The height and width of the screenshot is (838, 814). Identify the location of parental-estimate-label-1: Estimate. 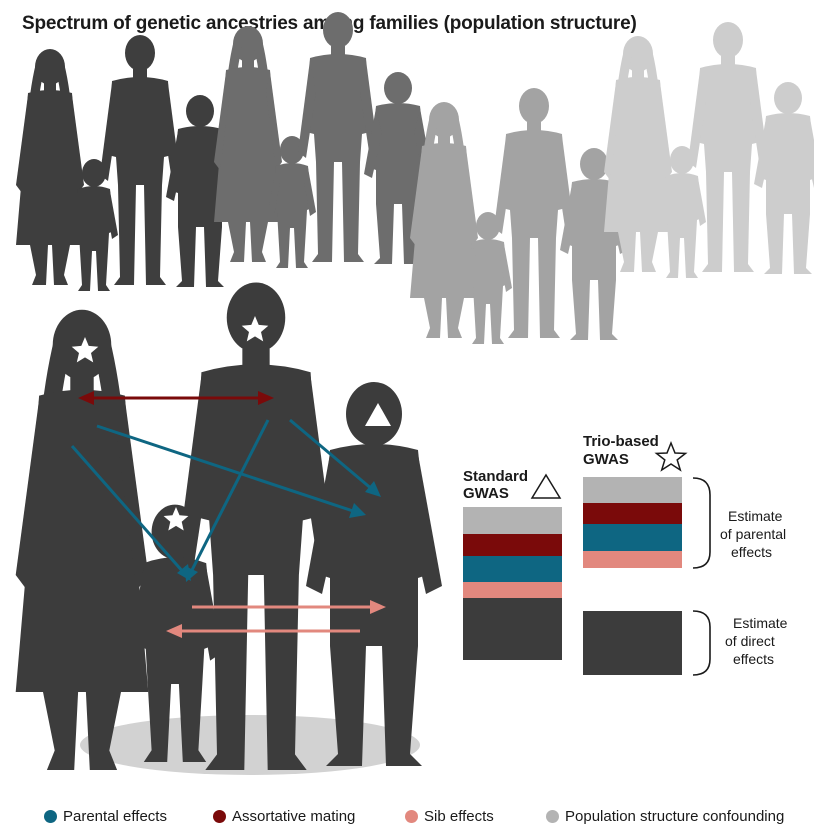
(755, 516).